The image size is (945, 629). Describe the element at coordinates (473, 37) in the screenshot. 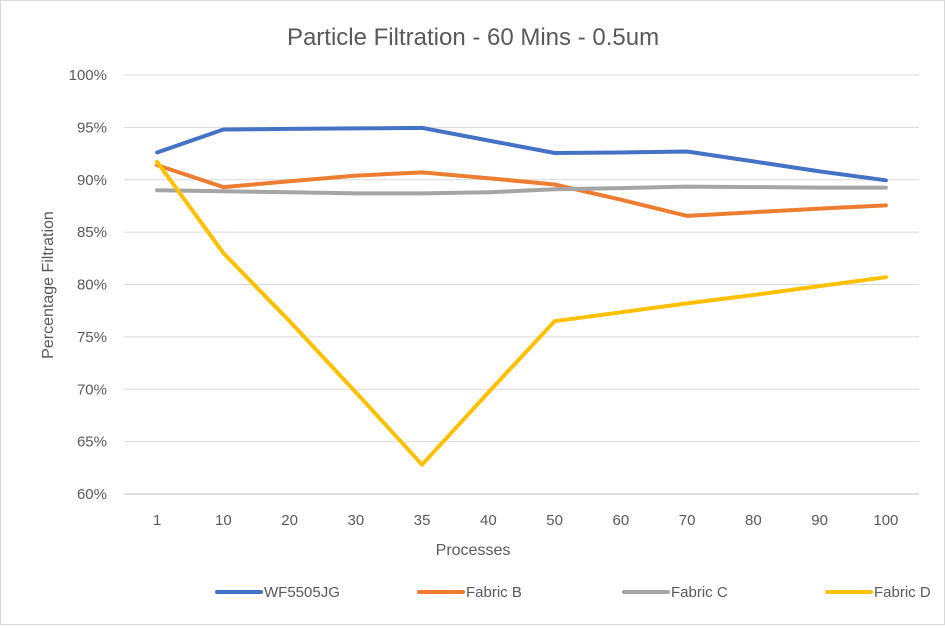

I see `chart-title: Particle Filtration - 60 Mins - 0.5um` at that location.